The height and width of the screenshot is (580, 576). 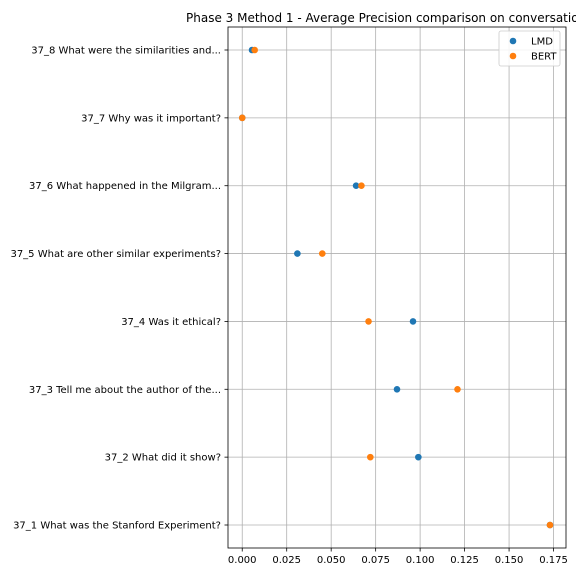 I want to click on legend-label-bert: BERT, so click(x=544, y=57).